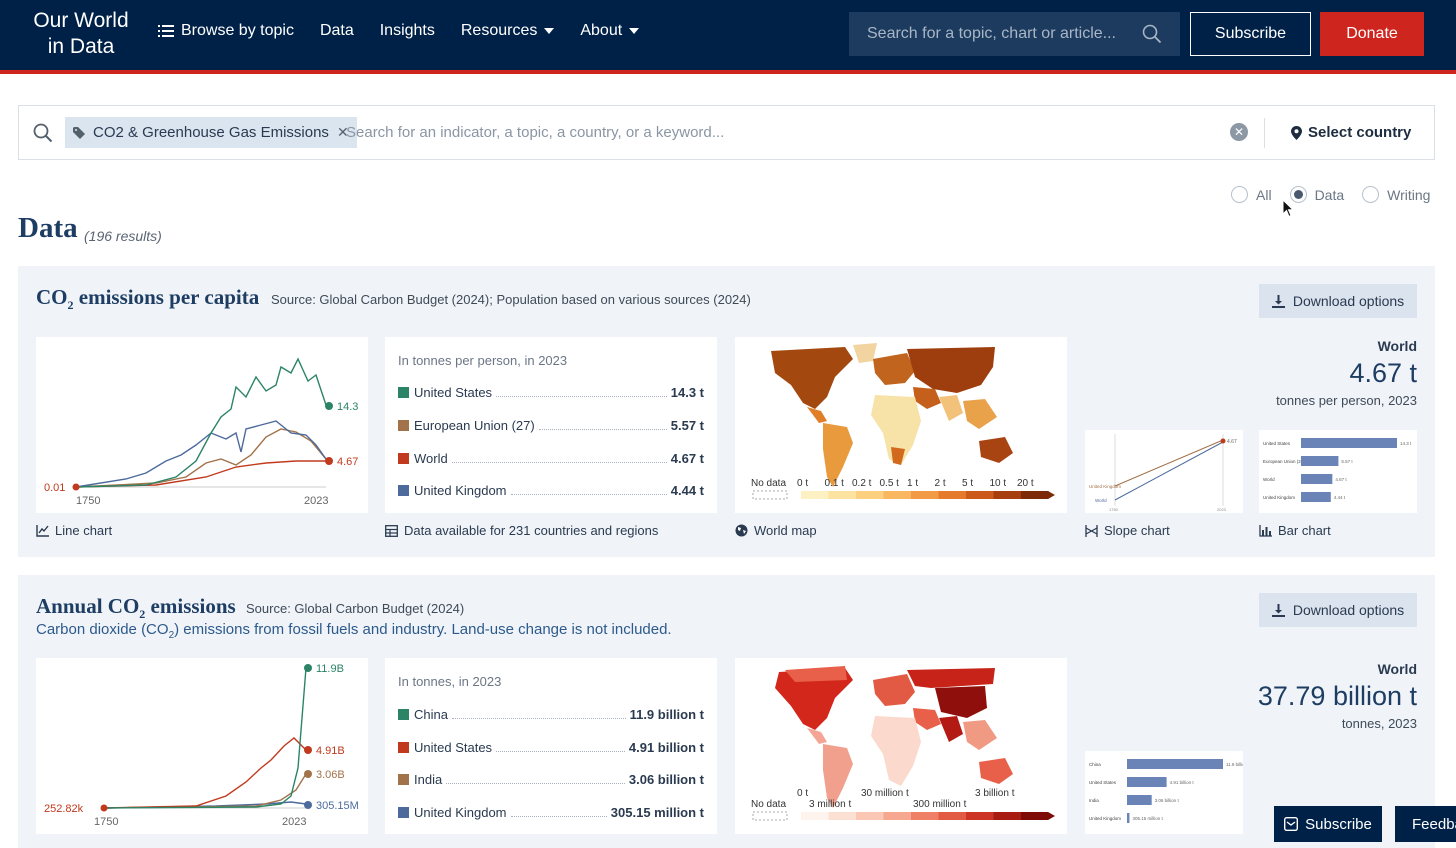 The image size is (1456, 848). What do you see at coordinates (237, 30) in the screenshot?
I see `nav-browse-label: Browse by topic` at bounding box center [237, 30].